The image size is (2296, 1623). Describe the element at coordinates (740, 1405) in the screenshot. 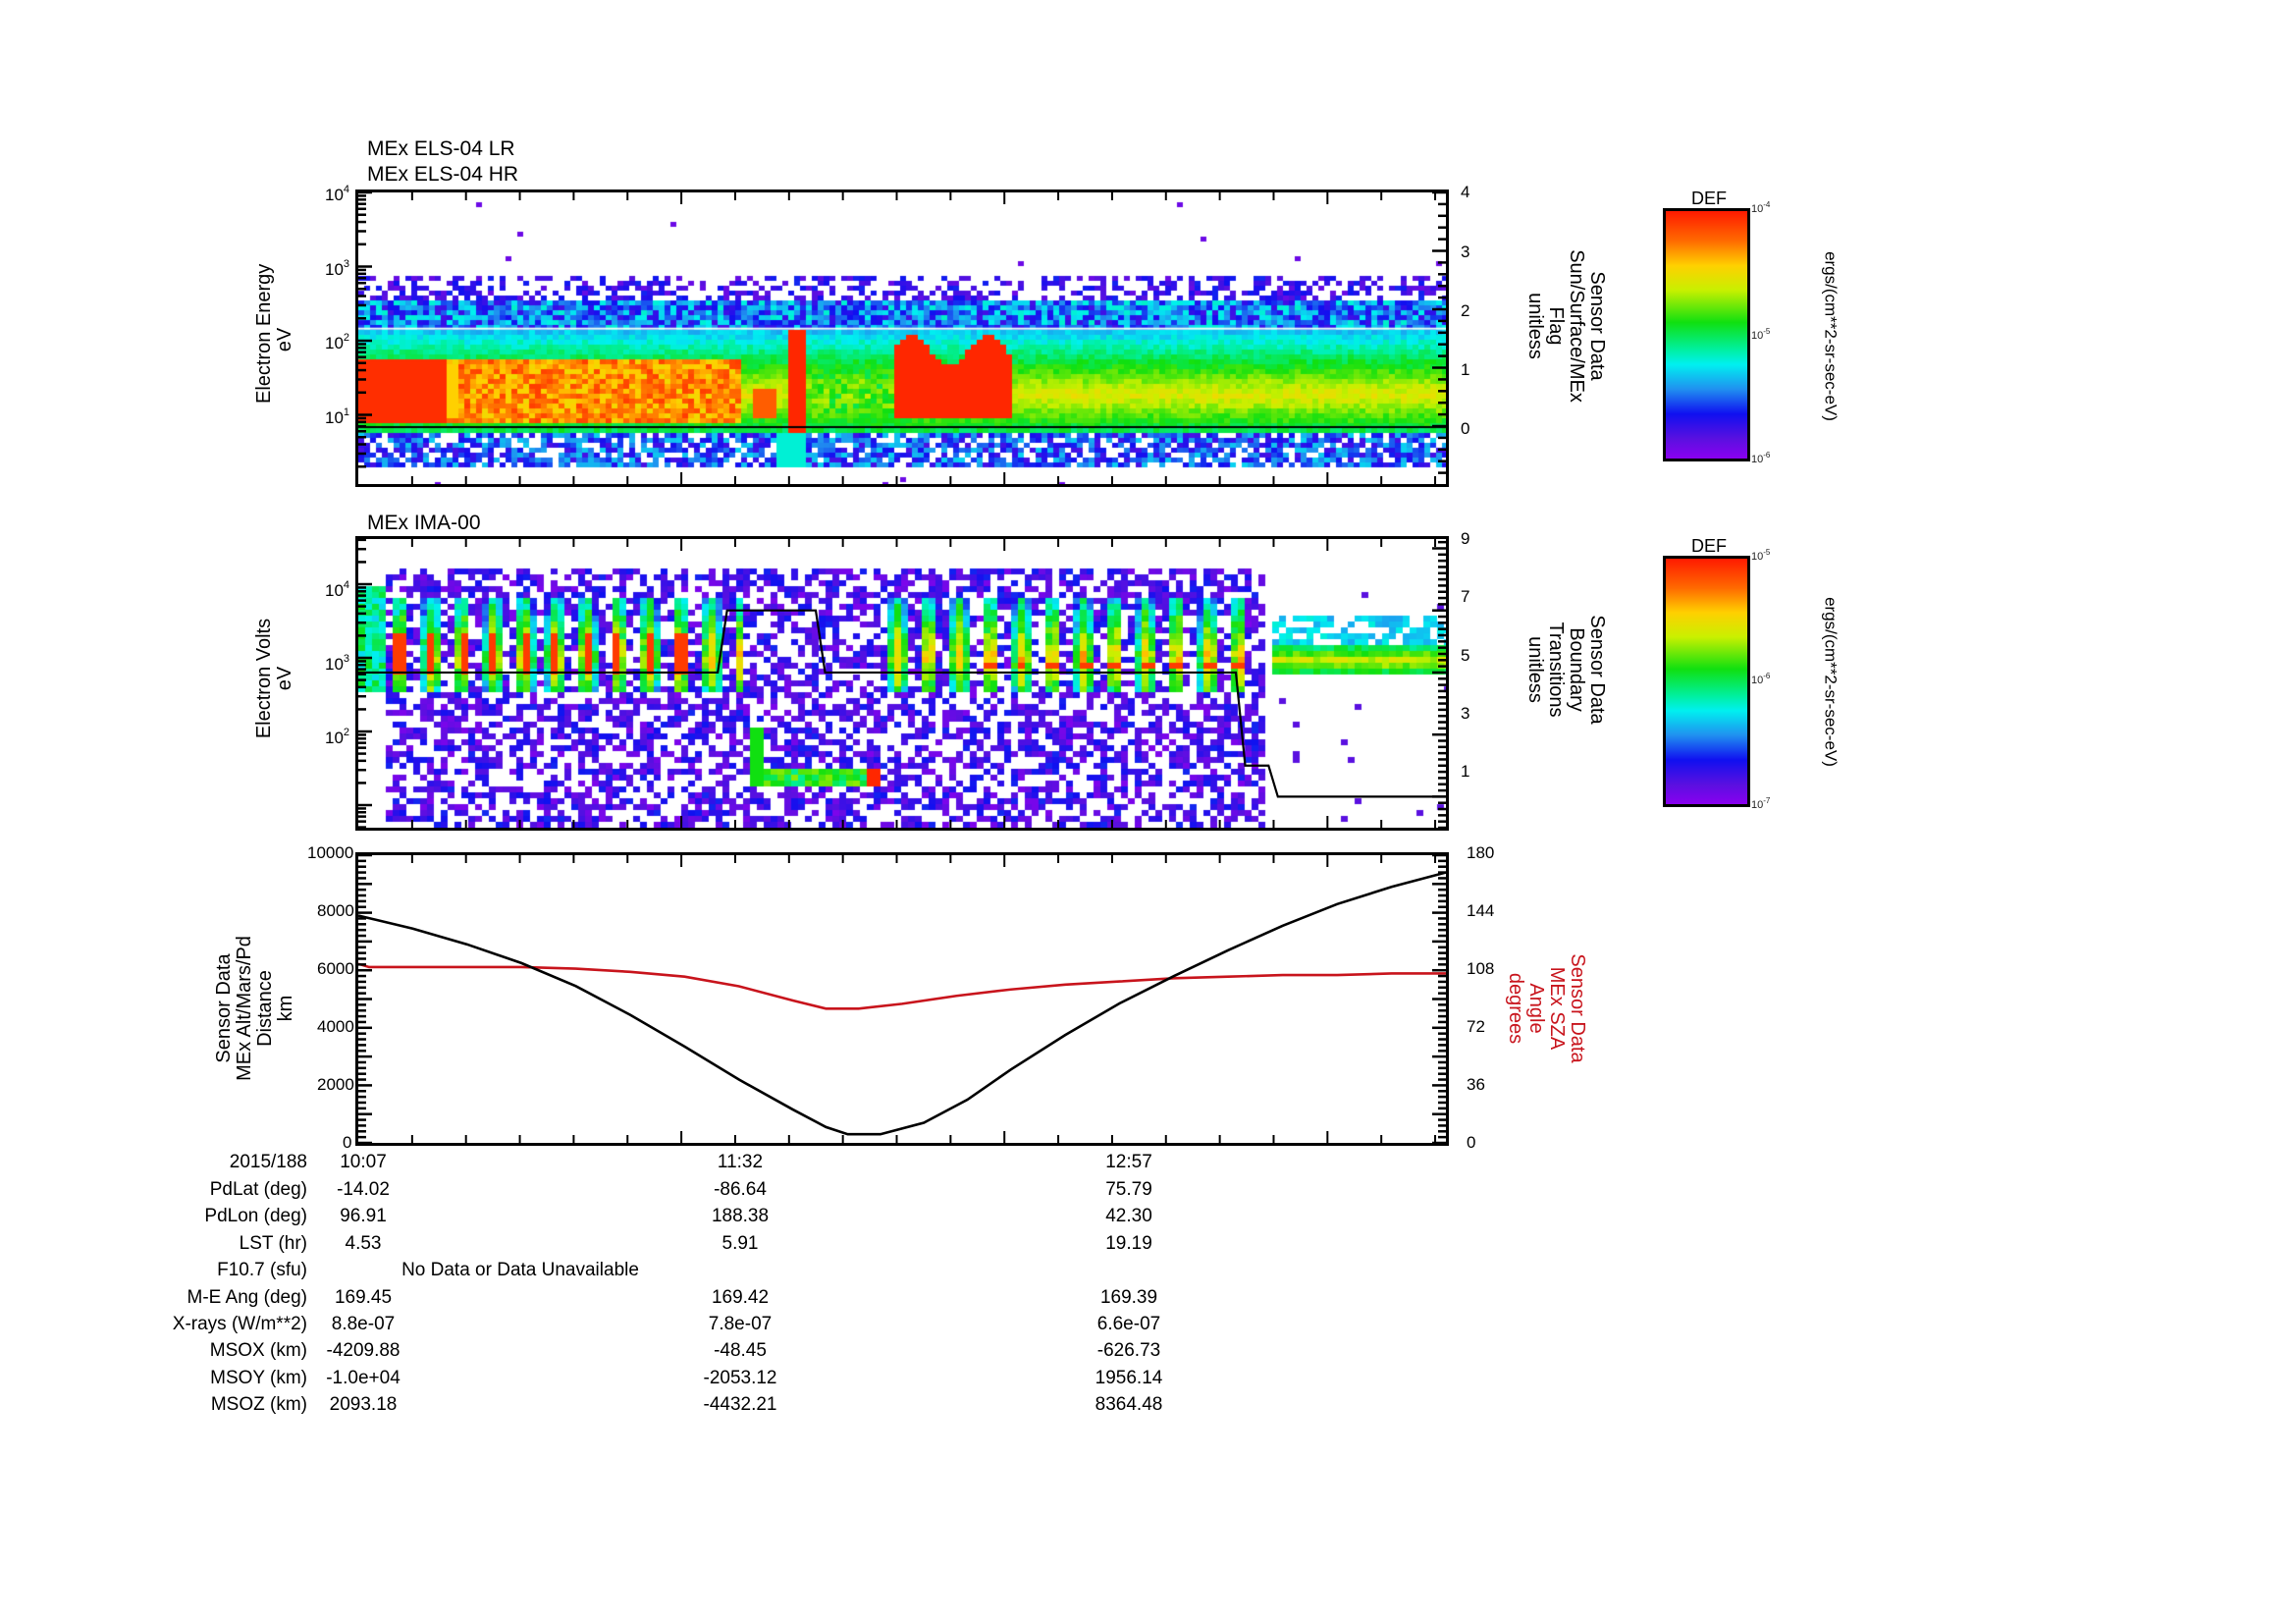

I see `ephemeris-value: -4432.21` at that location.